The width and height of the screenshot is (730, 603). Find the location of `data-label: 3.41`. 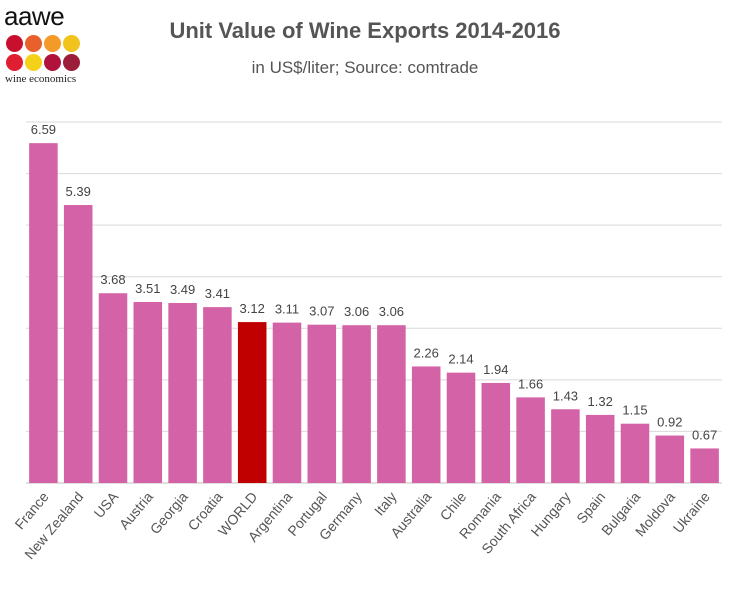

data-label: 3.41 is located at coordinates (217, 293).